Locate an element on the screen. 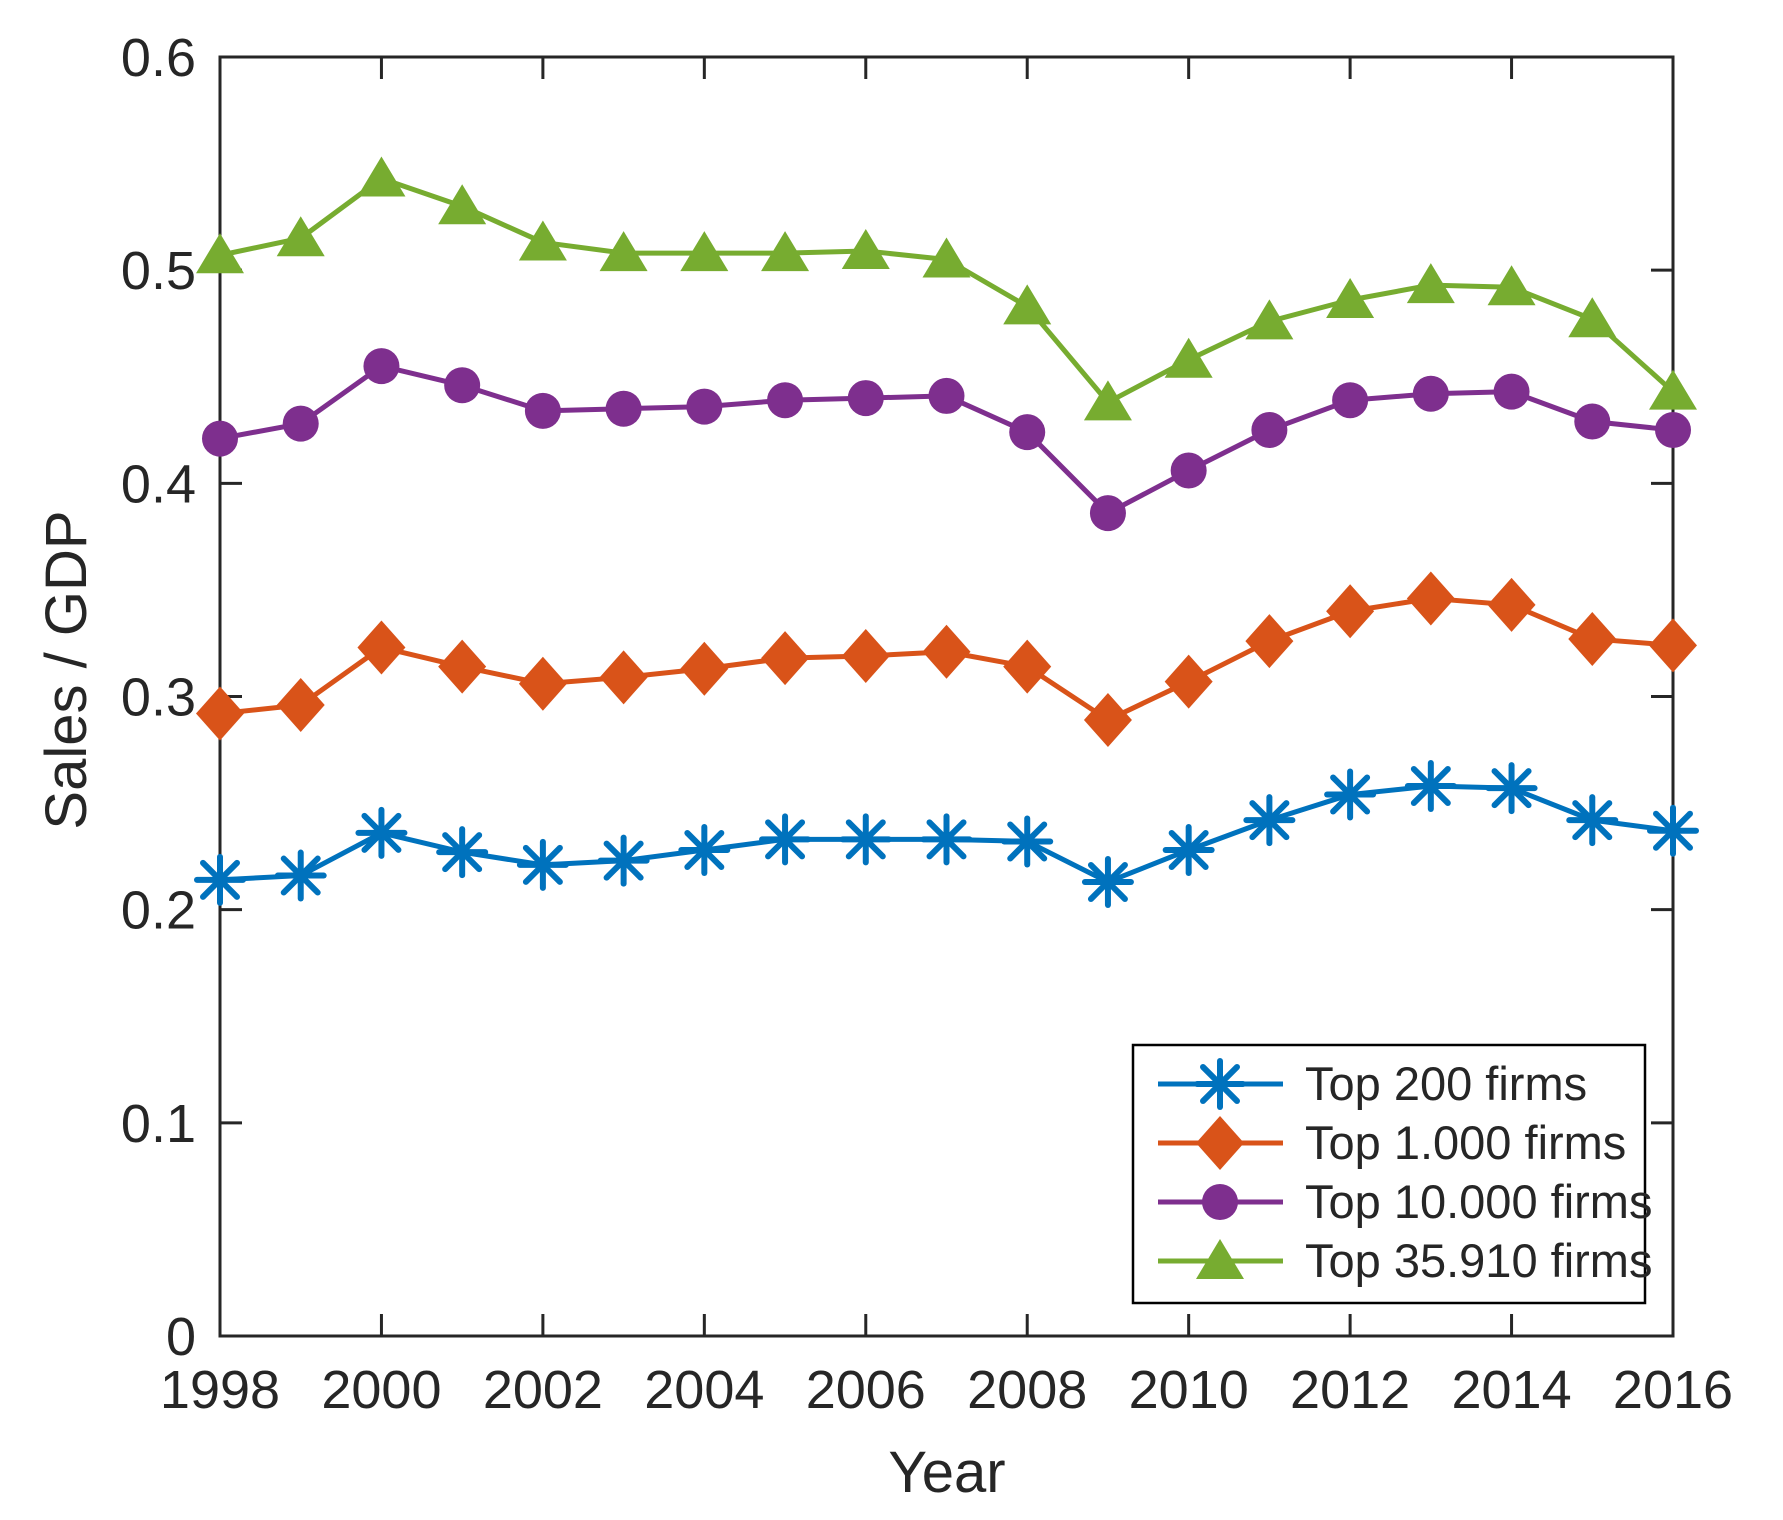 The image size is (1783, 1520). data-point-top-1-000-firms-2009 is located at coordinates (1107, 719).